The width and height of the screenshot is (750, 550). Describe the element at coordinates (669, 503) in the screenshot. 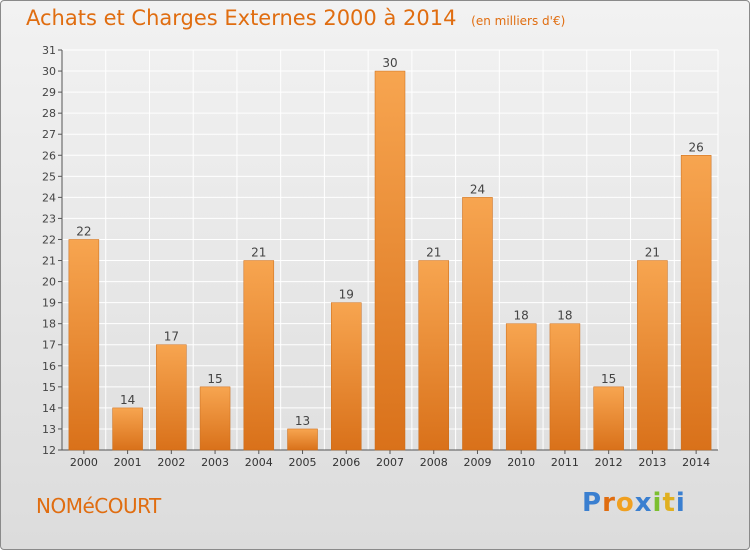

I see `brand-letter: t` at that location.